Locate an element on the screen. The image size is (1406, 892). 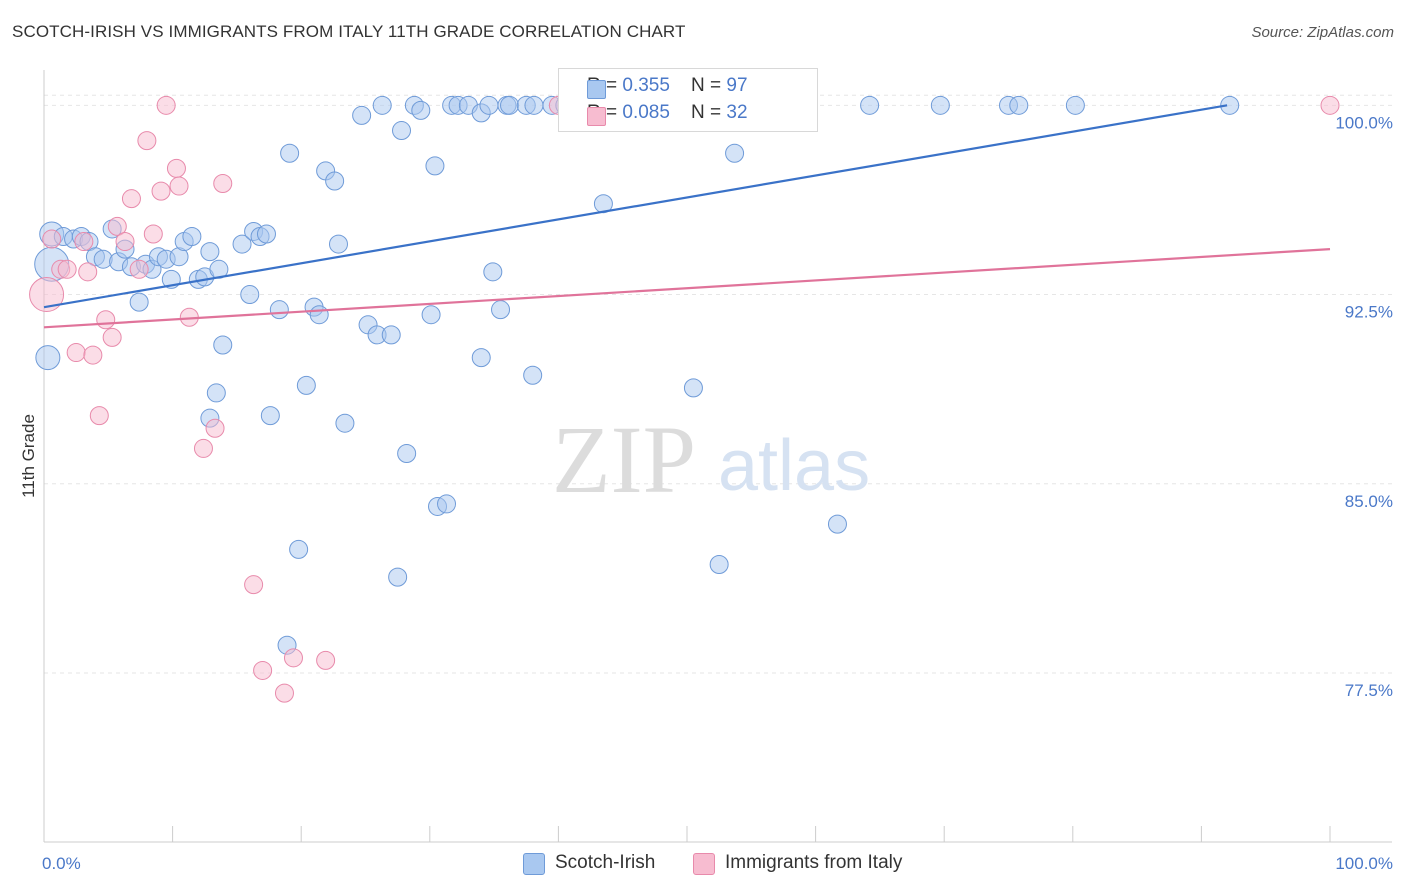
stats-row-scotch-irish: R = 0.355 N = 97 is located at coordinates (667, 87).